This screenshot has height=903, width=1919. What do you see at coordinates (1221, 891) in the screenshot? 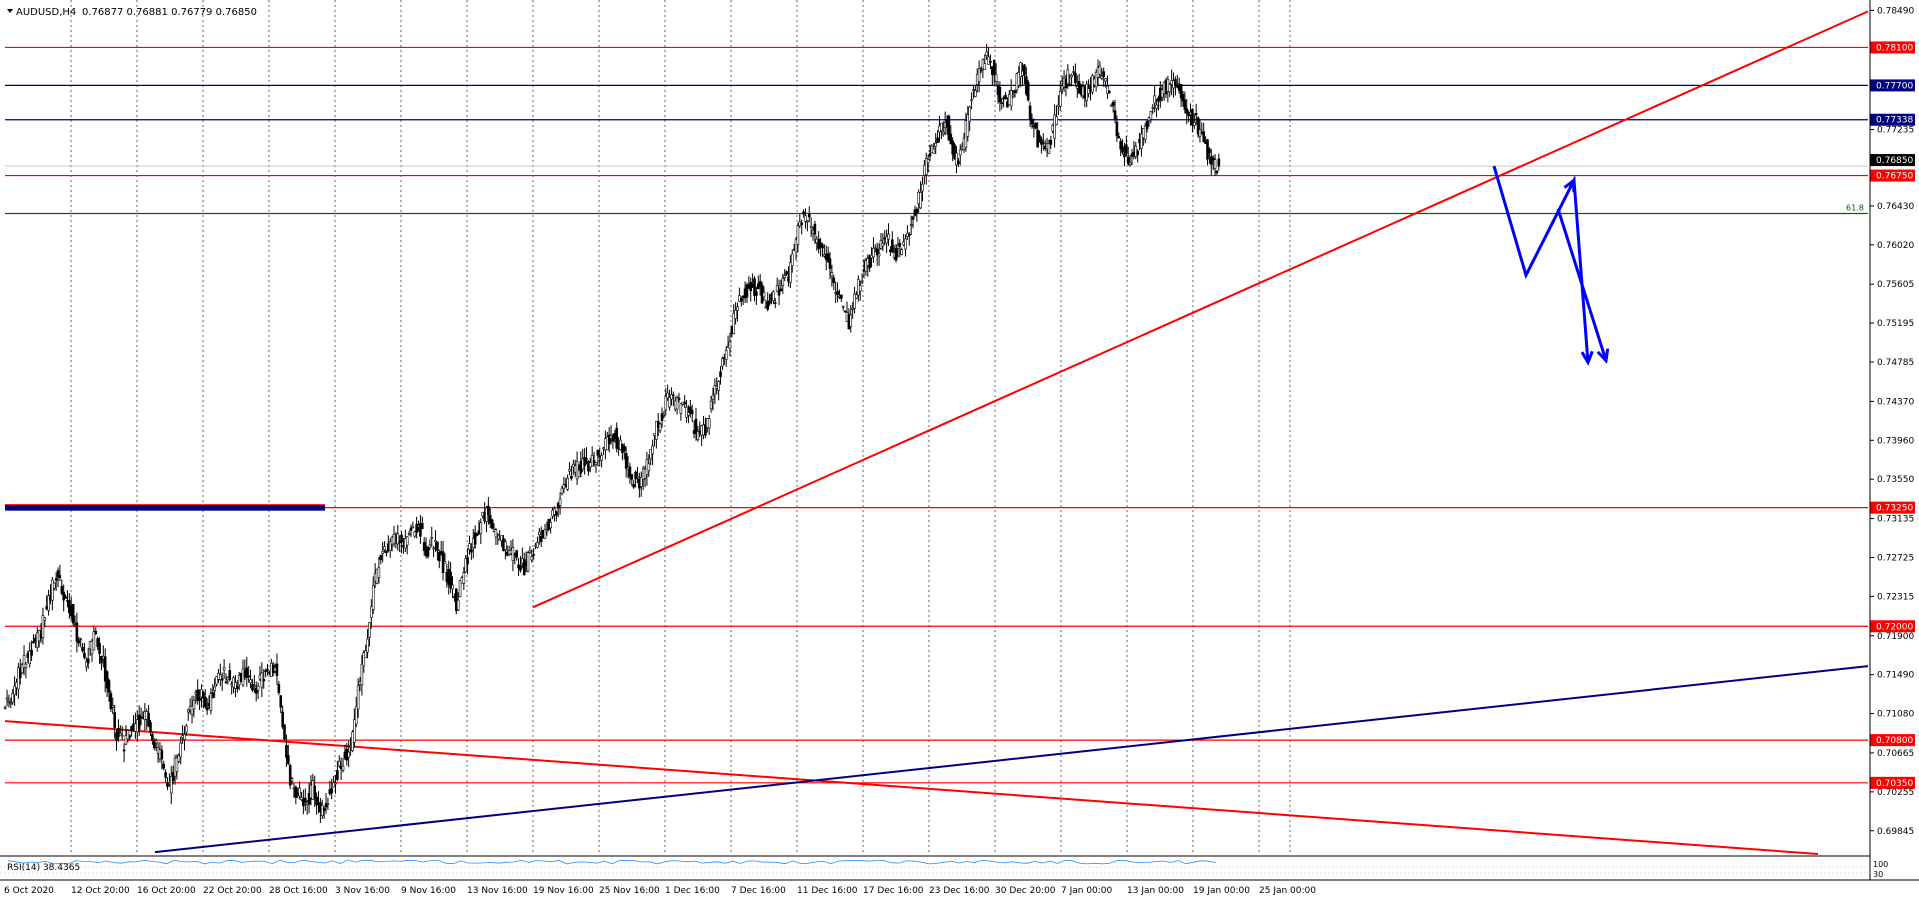
I see `time-tick-label: 19 Jan 00:00` at bounding box center [1221, 891].